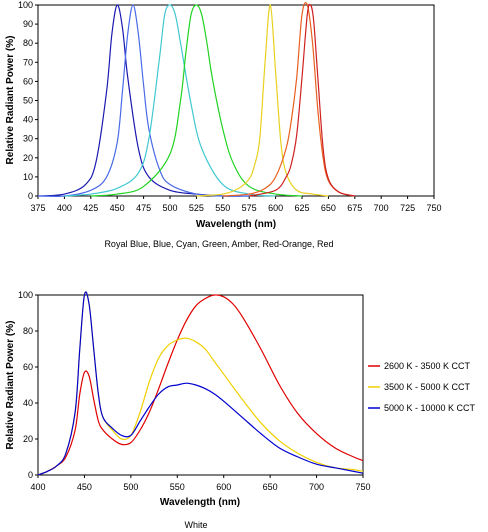 This screenshot has height=532, width=488. I want to click on y-tick-label: 50, so click(28, 101).